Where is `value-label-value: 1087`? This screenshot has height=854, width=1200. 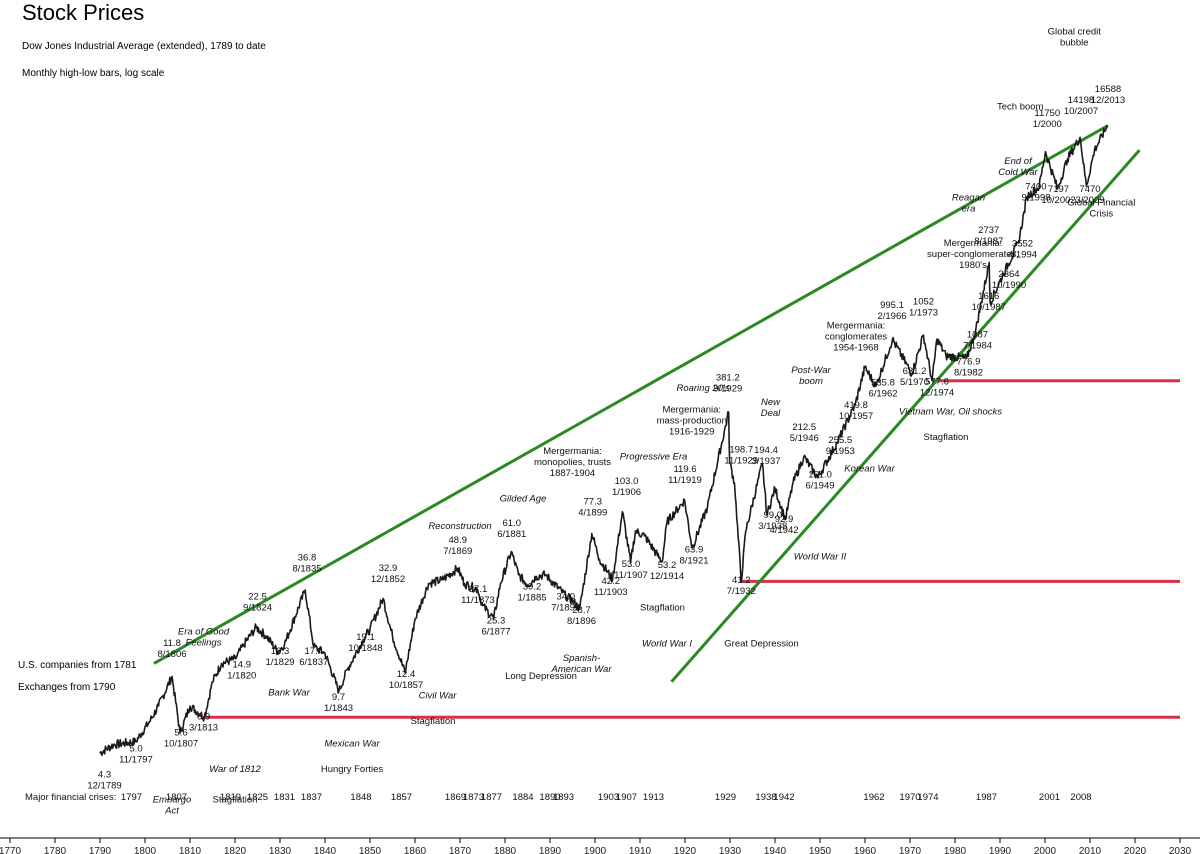
value-label-value: 1087 is located at coordinates (977, 335).